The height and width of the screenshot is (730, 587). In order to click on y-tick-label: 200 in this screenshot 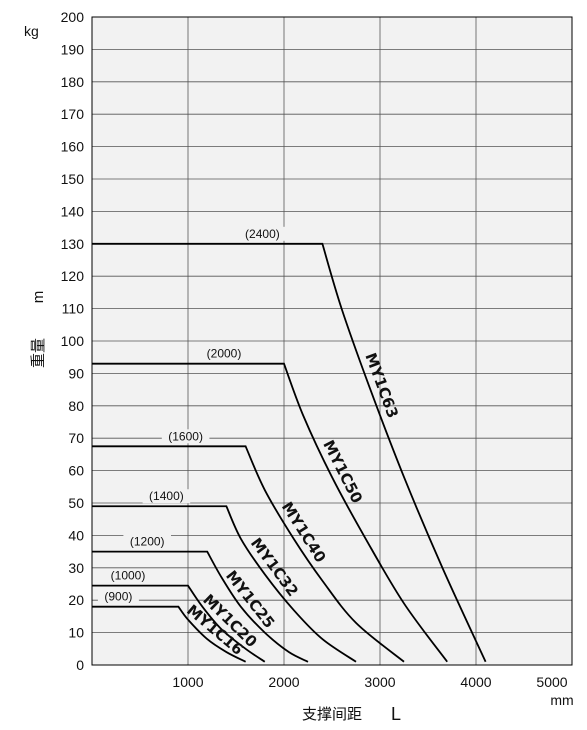, I will do `click(73, 17)`.